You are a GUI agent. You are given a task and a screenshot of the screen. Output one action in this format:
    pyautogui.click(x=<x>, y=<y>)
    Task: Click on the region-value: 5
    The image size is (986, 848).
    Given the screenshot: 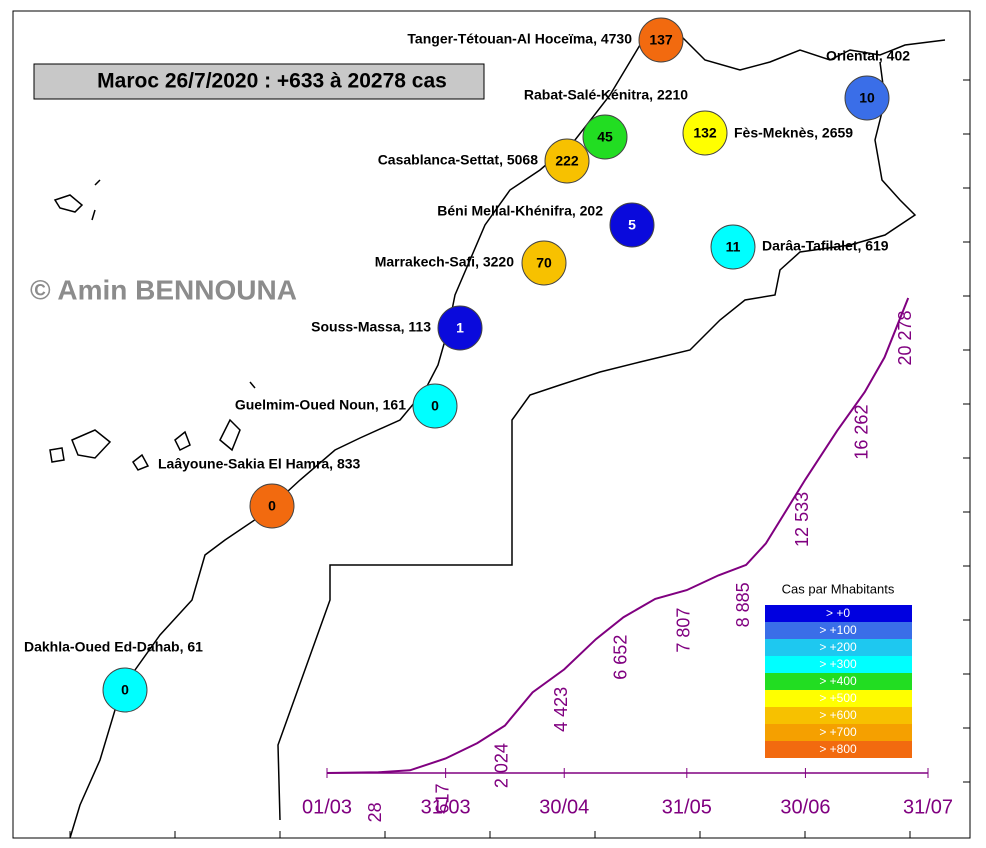 What is the action you would take?
    pyautogui.click(x=632, y=225)
    